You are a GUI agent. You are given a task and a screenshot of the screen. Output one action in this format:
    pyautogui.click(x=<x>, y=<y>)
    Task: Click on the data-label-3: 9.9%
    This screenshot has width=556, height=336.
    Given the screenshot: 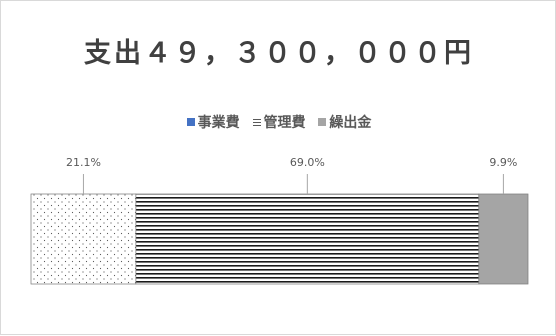 What is the action you would take?
    pyautogui.click(x=503, y=162)
    